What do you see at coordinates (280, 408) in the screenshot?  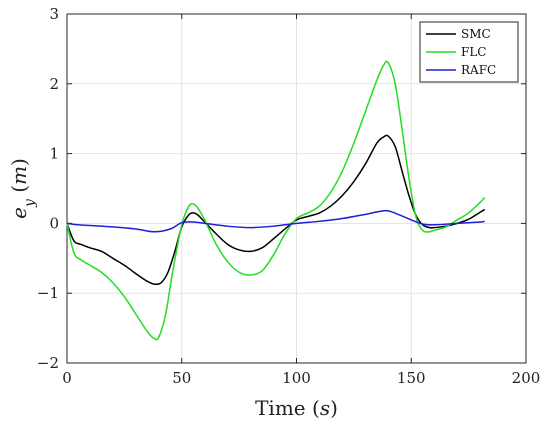 I see `x-axis-label-main: Time` at bounding box center [280, 408].